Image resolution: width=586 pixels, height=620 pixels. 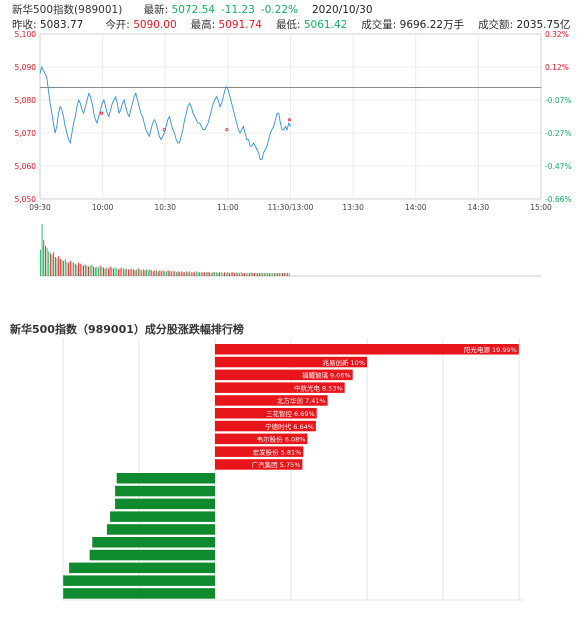 What do you see at coordinates (490, 349) in the screenshot?
I see `gainer-label: 阳光电源 19.99%` at bounding box center [490, 349].